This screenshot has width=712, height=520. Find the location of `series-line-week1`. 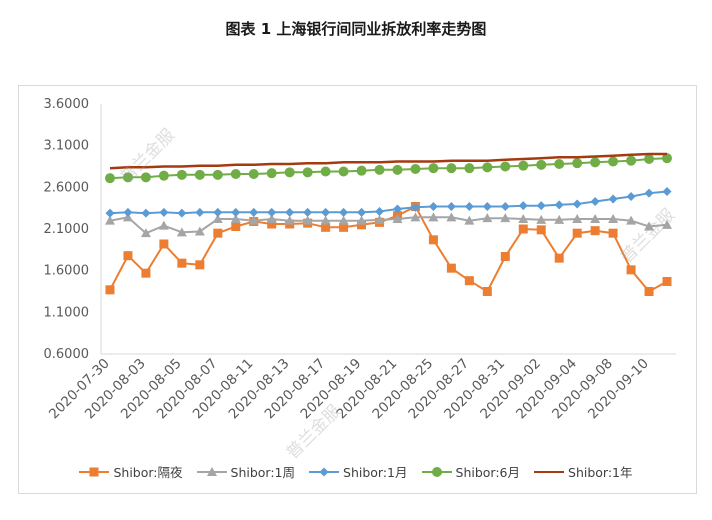

series-line-week1 is located at coordinates (388, 225).